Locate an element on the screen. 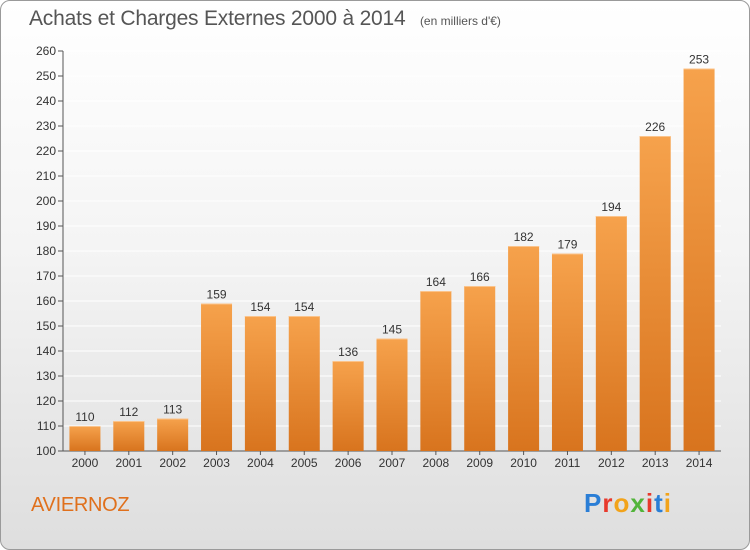 The image size is (750, 550). y-tick-label: 230 is located at coordinates (46, 126).